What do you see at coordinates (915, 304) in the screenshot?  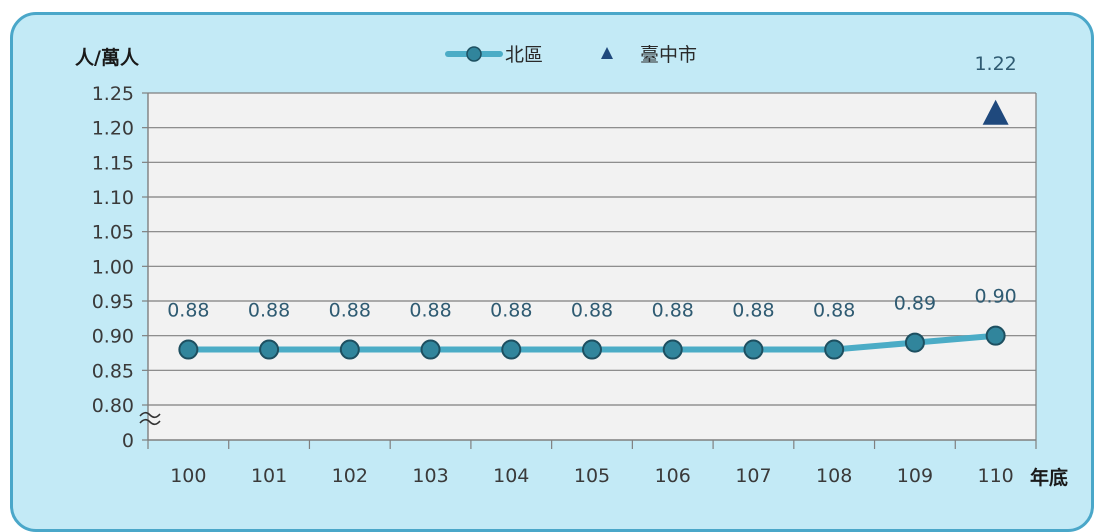 I see `data-label-north: 0.89` at bounding box center [915, 304].